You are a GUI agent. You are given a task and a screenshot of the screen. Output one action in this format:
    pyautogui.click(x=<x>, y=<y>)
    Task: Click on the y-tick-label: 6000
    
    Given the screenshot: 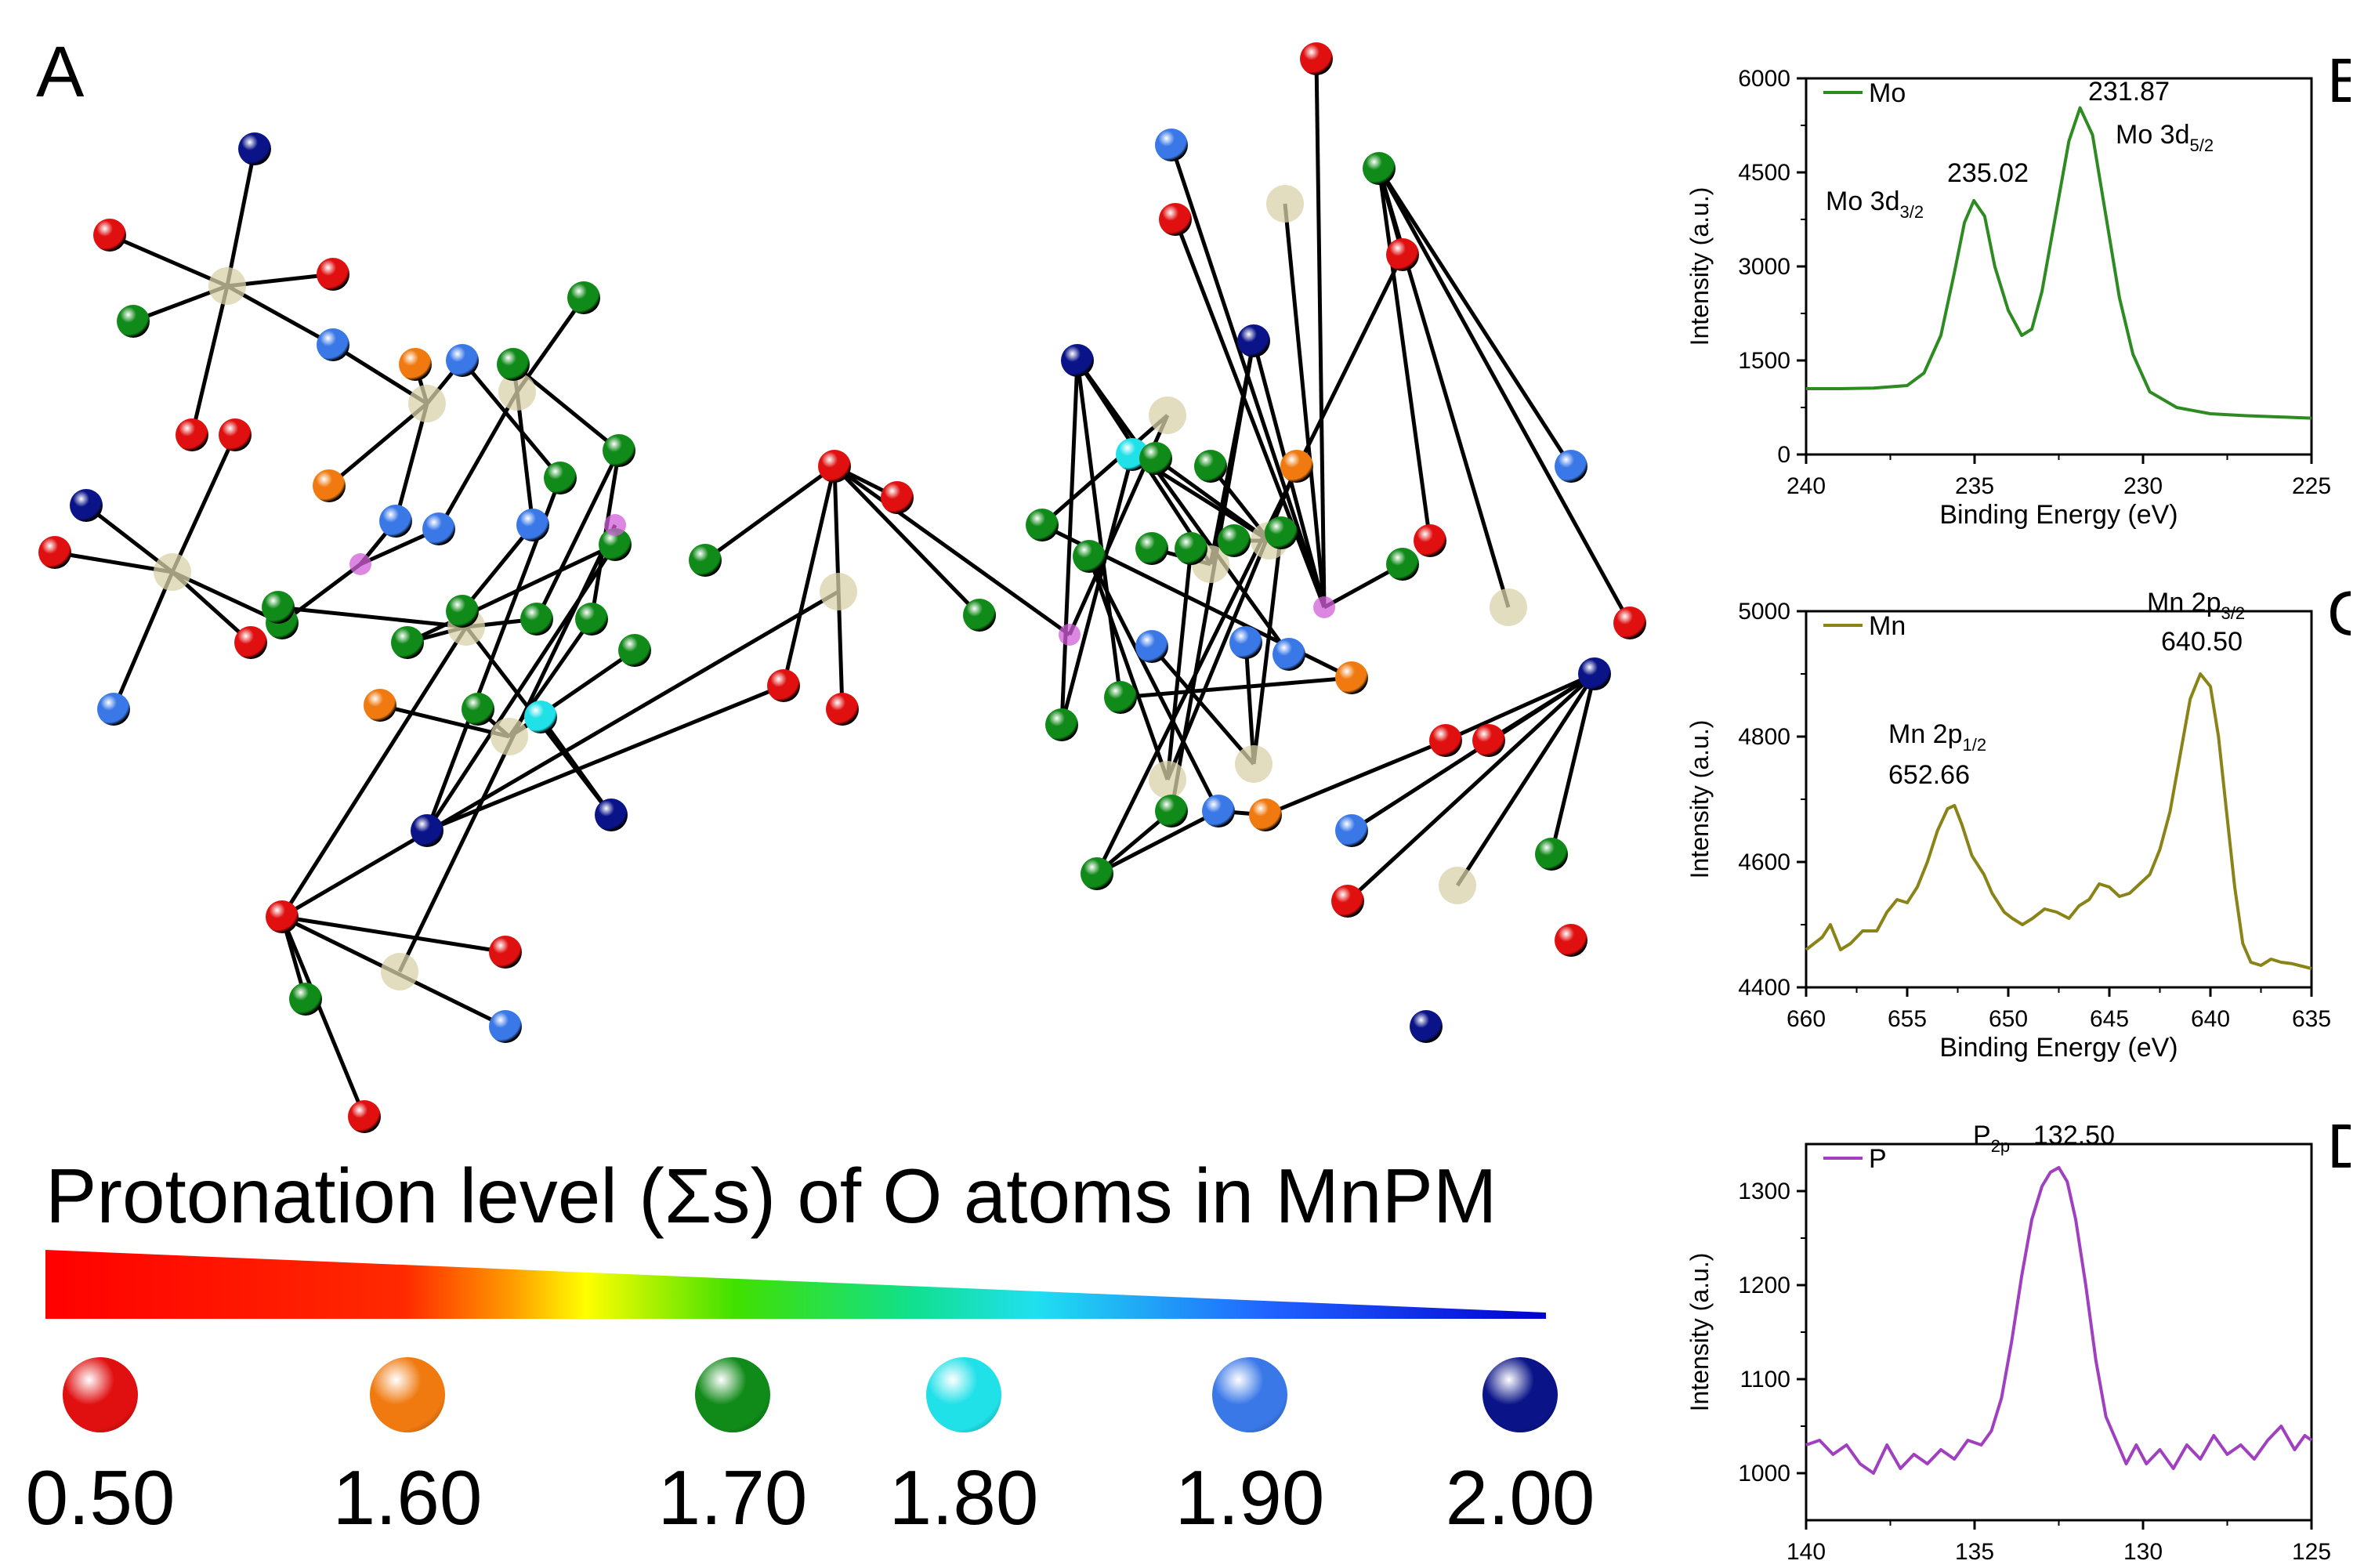 What is the action you would take?
    pyautogui.click(x=1764, y=79)
    